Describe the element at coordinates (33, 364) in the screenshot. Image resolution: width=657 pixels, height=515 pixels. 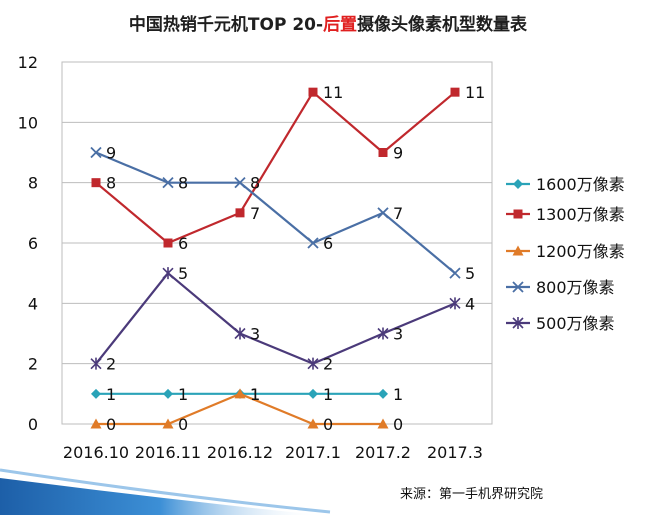
I see `y-tick-label: 2` at that location.